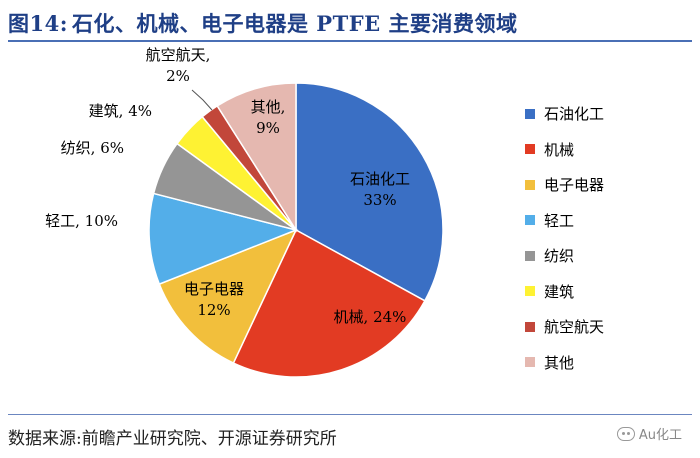 The height and width of the screenshot is (458, 700). What do you see at coordinates (350, 414) in the screenshot?
I see `footer-divider` at bounding box center [350, 414].